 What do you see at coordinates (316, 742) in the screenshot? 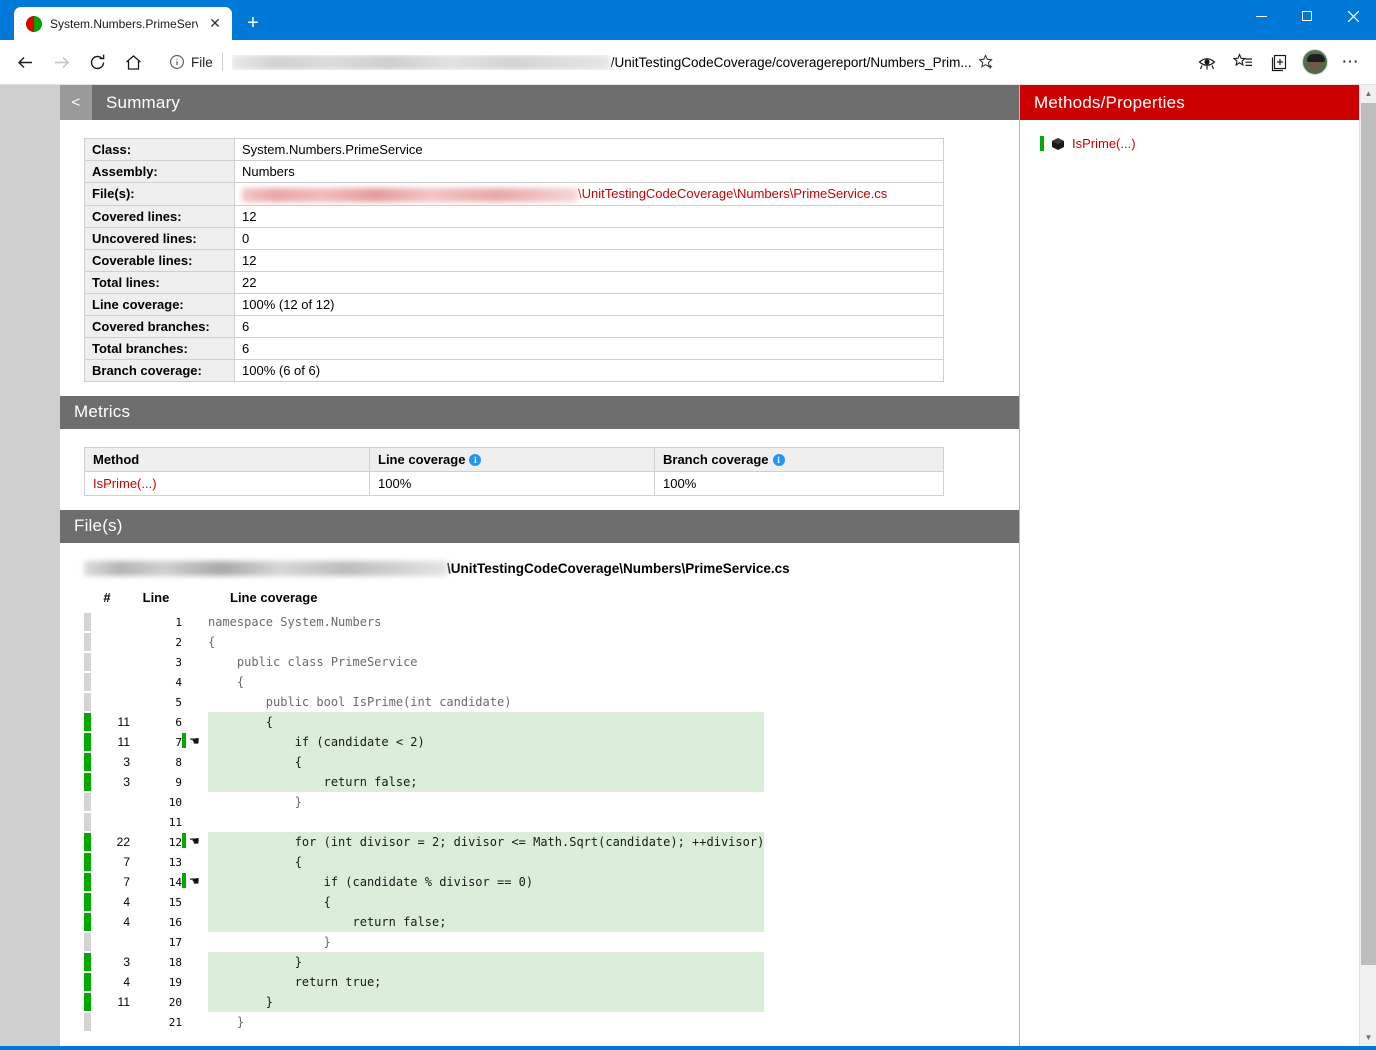
I see `source-code-text: if (candidate < 2)` at bounding box center [316, 742].